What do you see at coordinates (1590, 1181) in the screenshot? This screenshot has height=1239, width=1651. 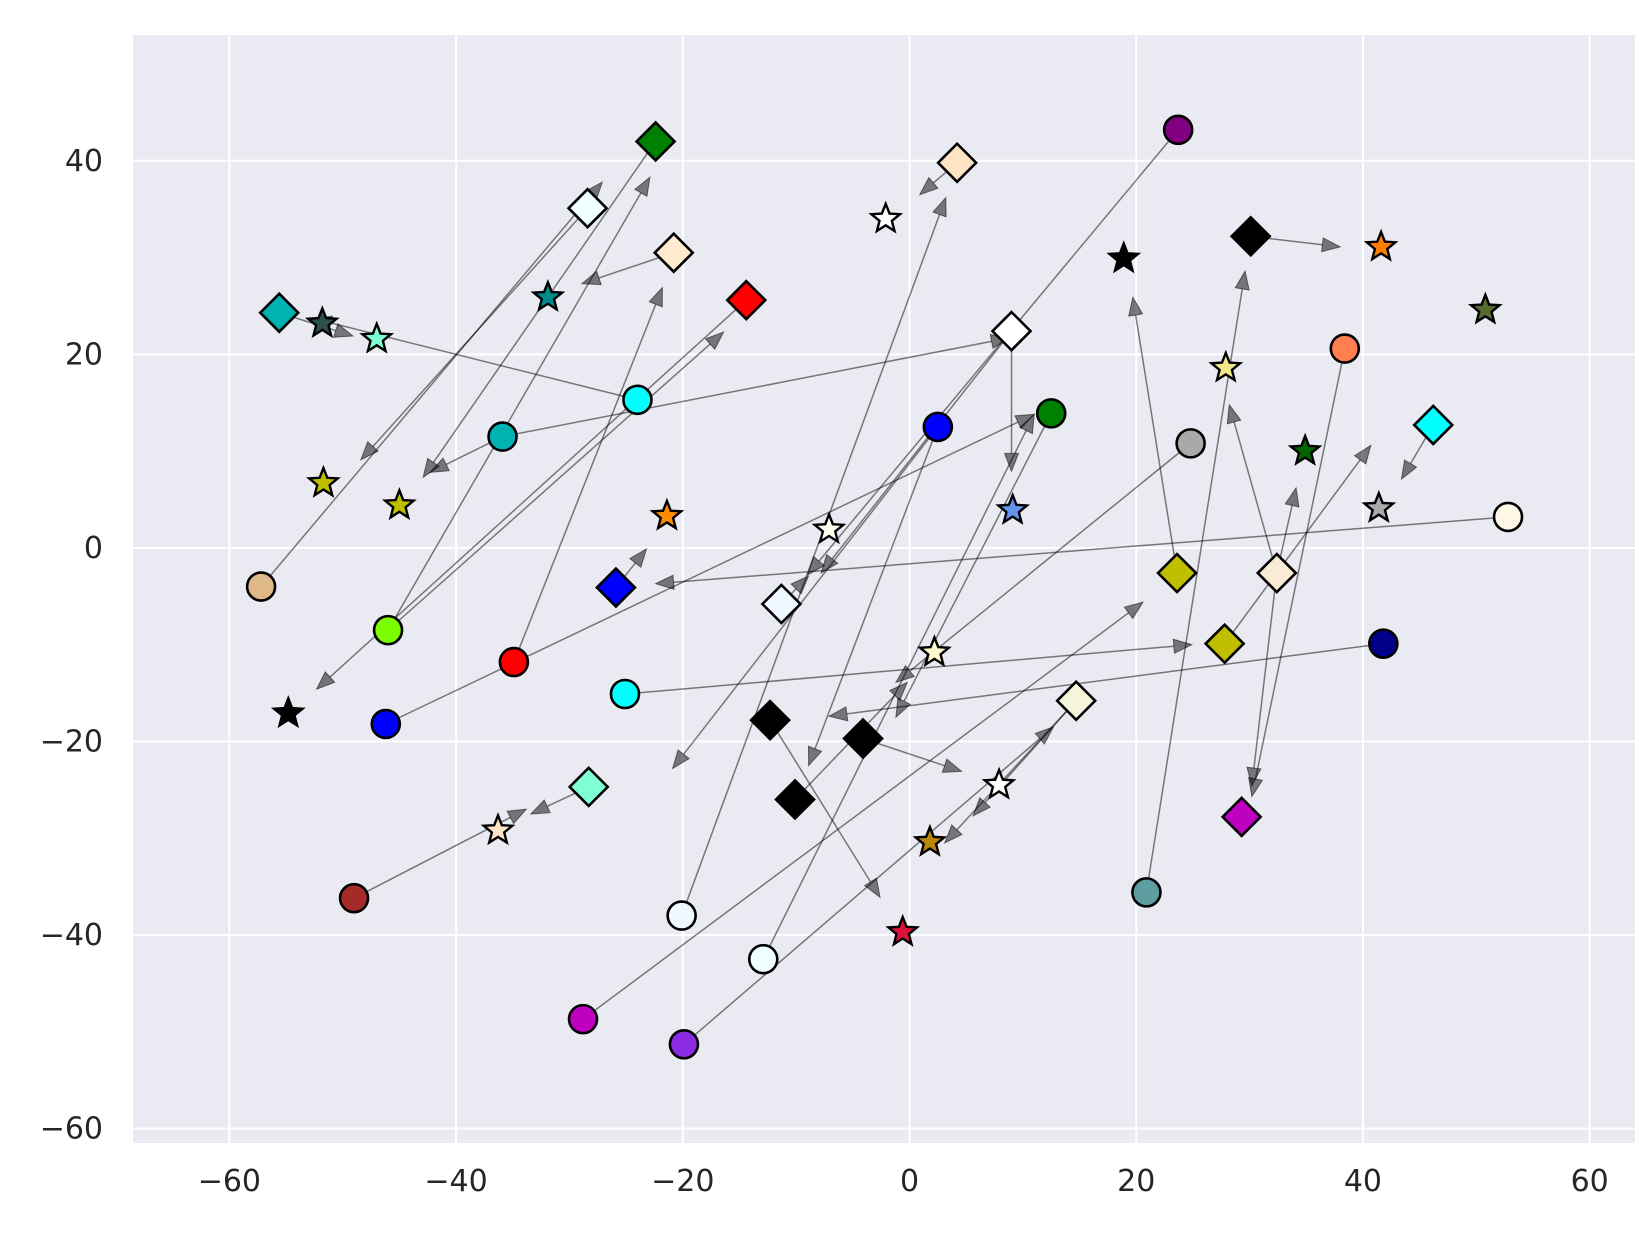 I see `x-tick-label: 60` at bounding box center [1590, 1181].